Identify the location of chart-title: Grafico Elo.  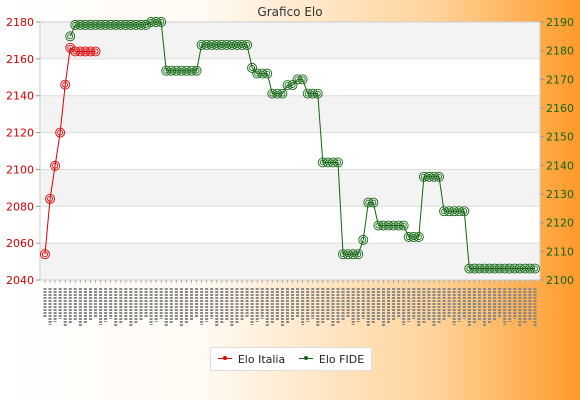
(289, 12).